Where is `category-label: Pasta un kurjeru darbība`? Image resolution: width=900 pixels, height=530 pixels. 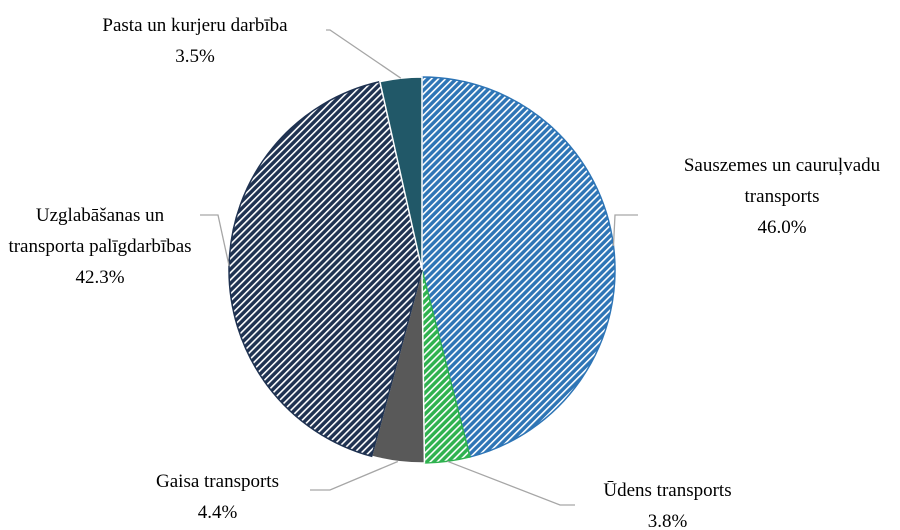 category-label: Pasta un kurjeru darbība is located at coordinates (195, 25).